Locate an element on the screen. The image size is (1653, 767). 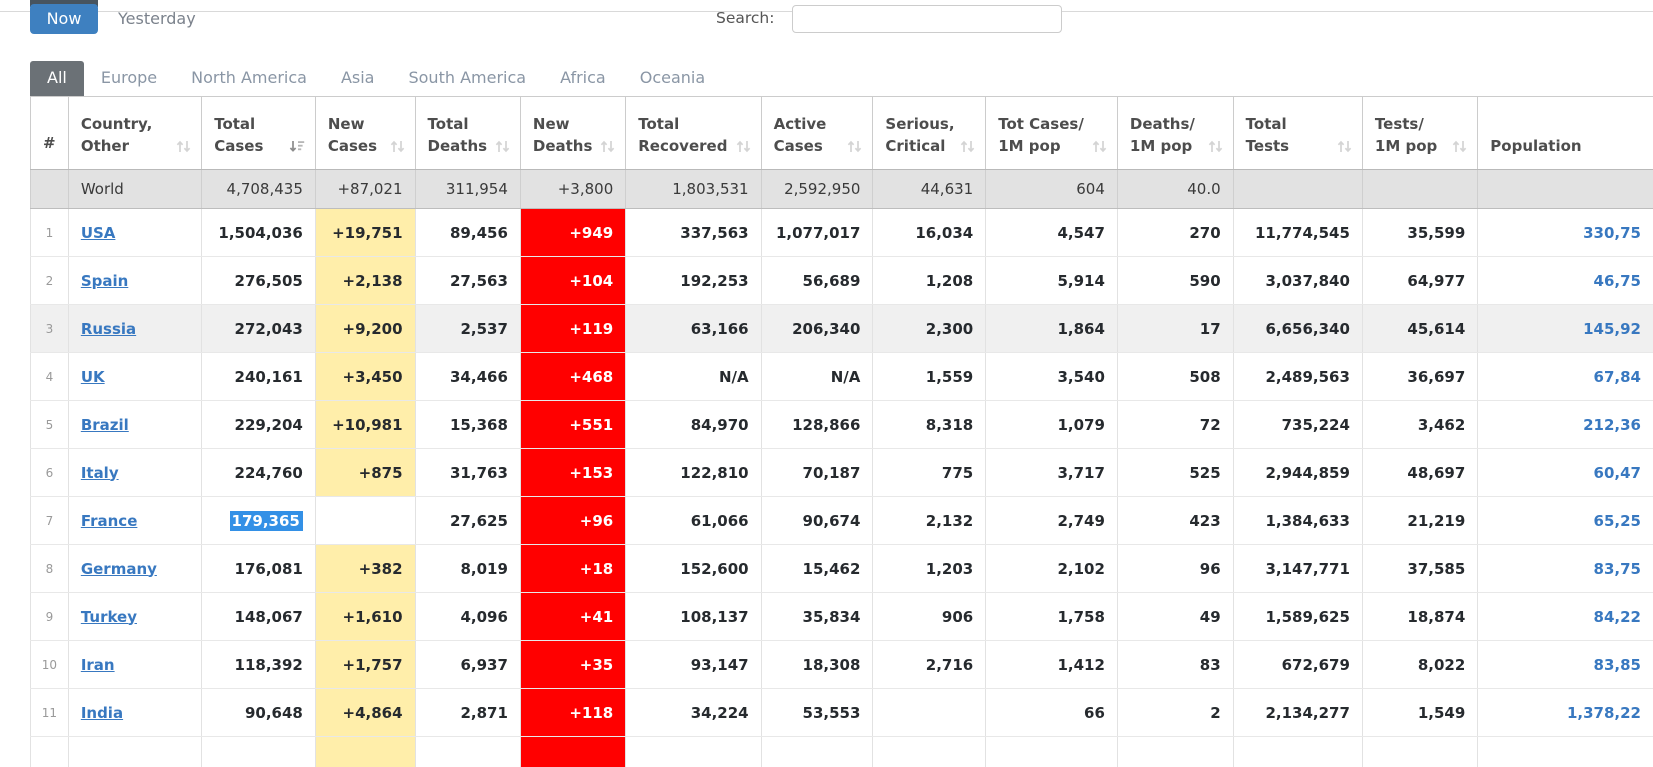
cell-total-recovered: 192,253 is located at coordinates (693, 280).